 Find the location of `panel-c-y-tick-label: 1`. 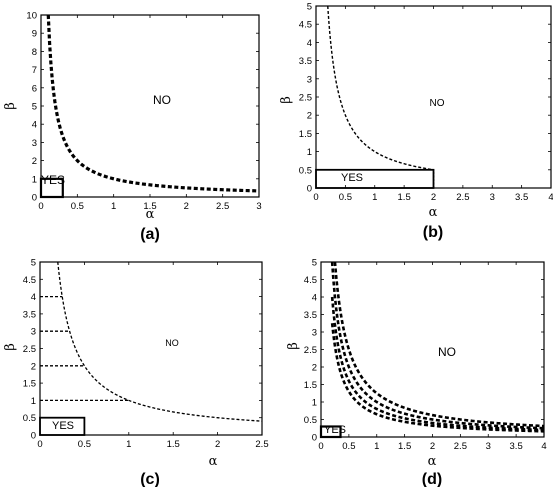

panel-c-y-tick-label: 1 is located at coordinates (33, 401).